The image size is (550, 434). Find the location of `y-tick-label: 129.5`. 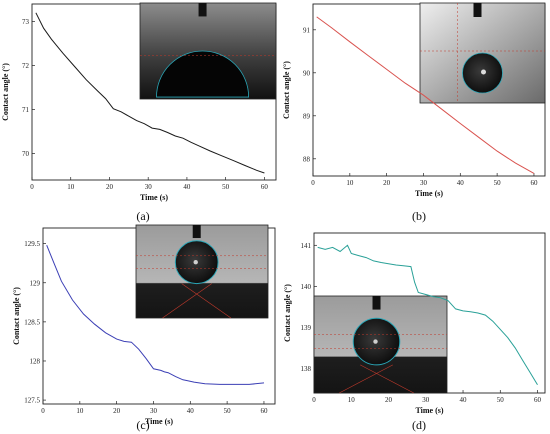

y-tick-label: 129.5 is located at coordinates (32, 244).